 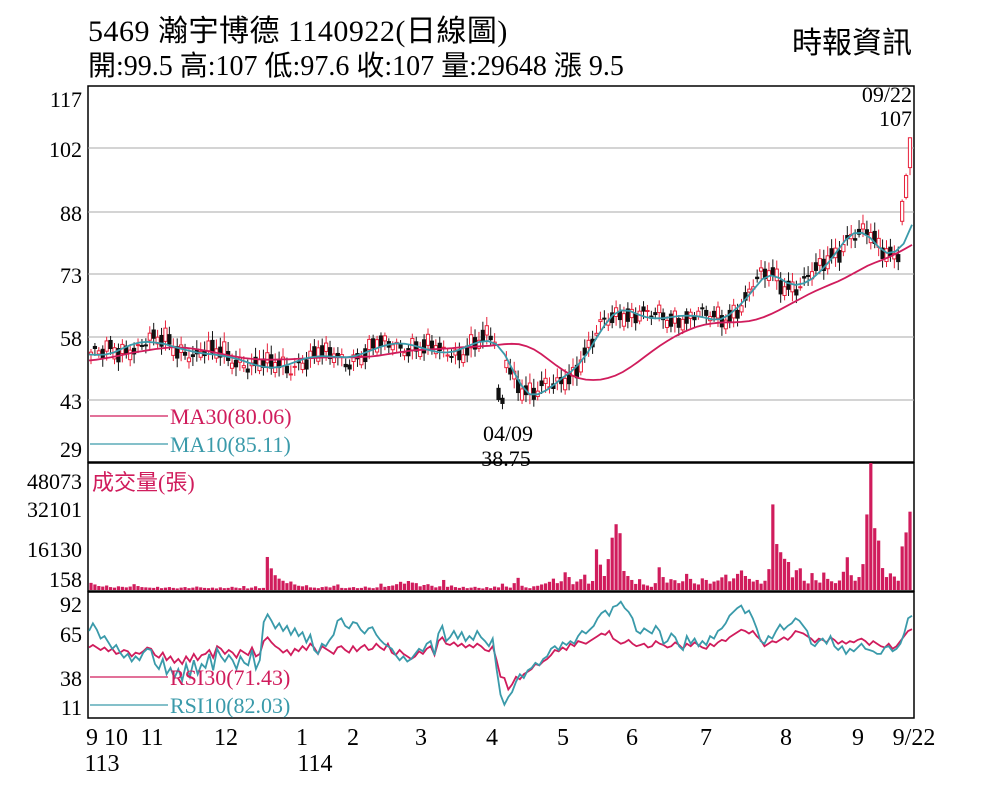 What do you see at coordinates (421, 738) in the screenshot?
I see `x-tick-label: 3` at bounding box center [421, 738].